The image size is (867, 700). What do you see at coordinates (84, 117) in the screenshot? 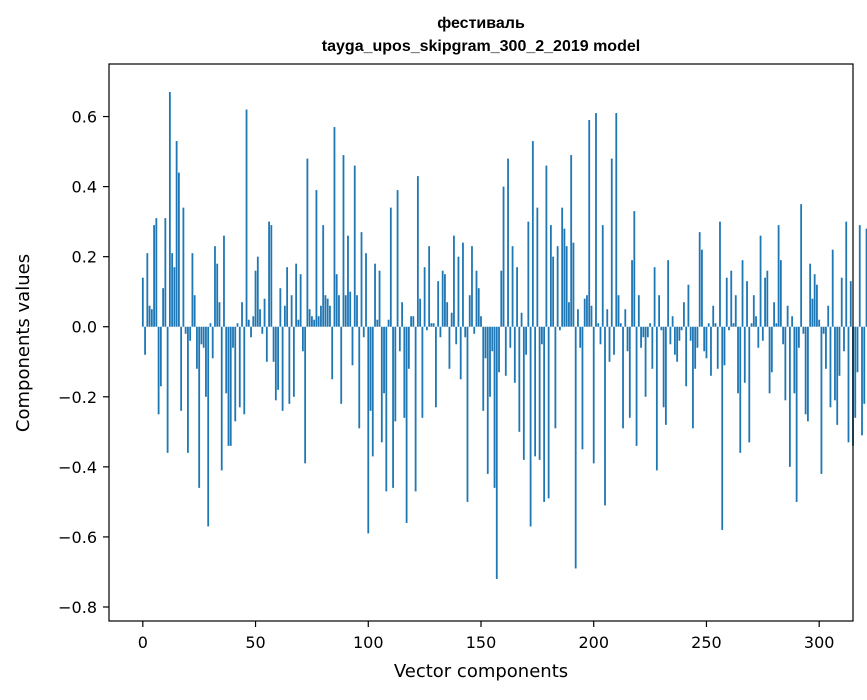
I see `y-tick-label: 0.6` at bounding box center [84, 117].